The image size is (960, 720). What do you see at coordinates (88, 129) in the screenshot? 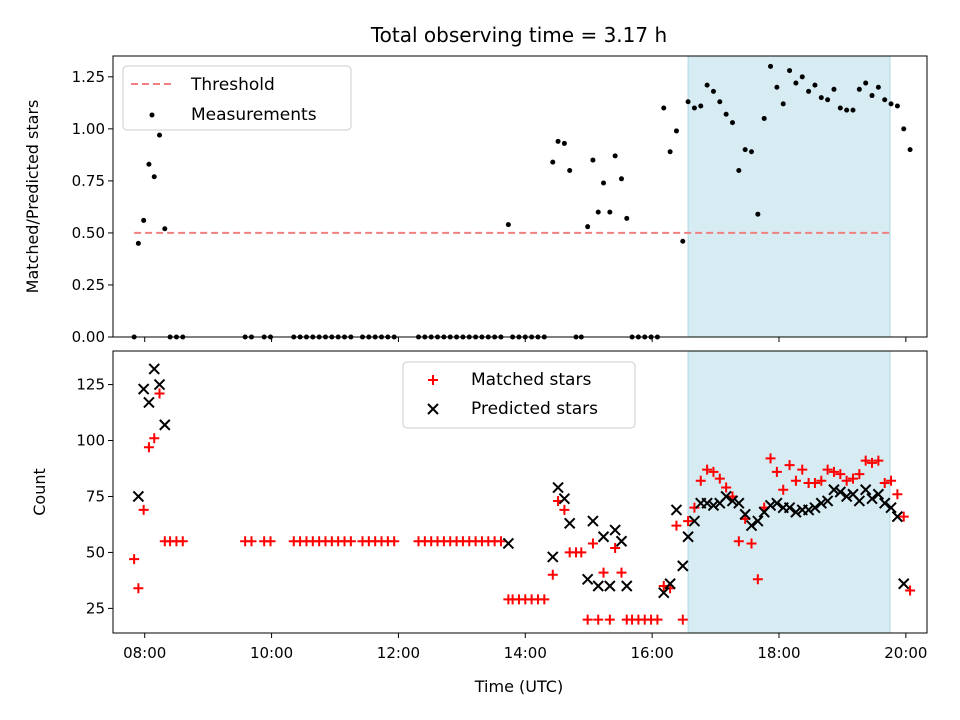
I see `y-tick-label: 1.00` at bounding box center [88, 129].